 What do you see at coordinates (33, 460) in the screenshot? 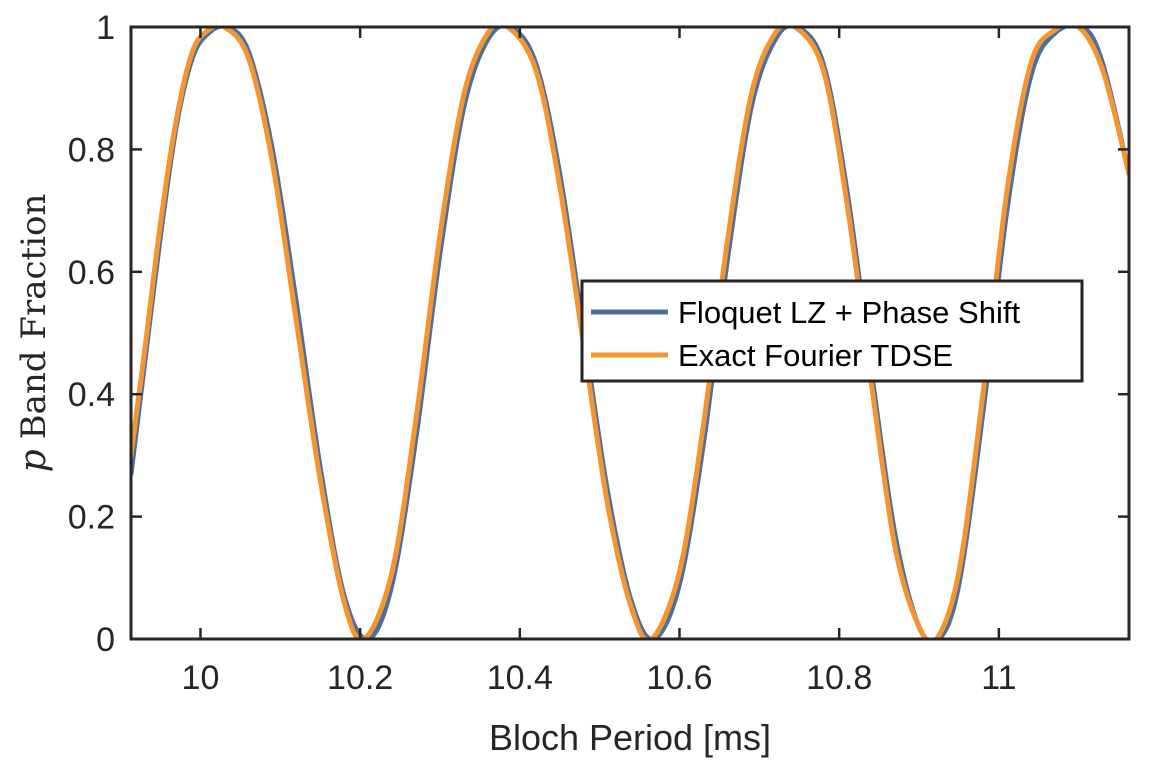
I see `y-axis-label-symbol: p` at bounding box center [33, 460].